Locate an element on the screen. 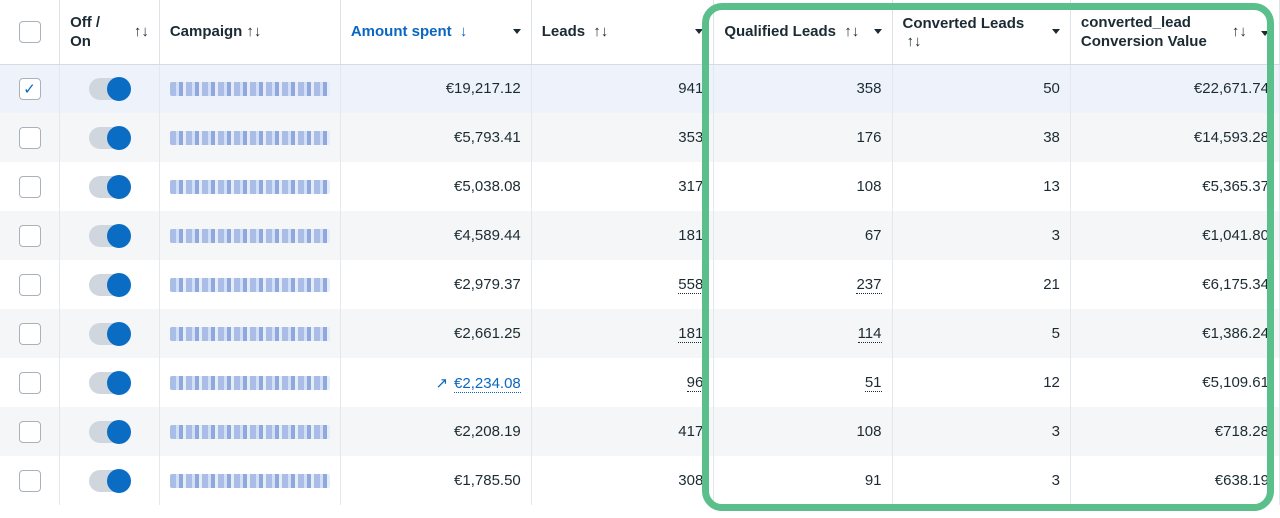  amount-cell: ↗ €2,234.08 is located at coordinates (436, 382).